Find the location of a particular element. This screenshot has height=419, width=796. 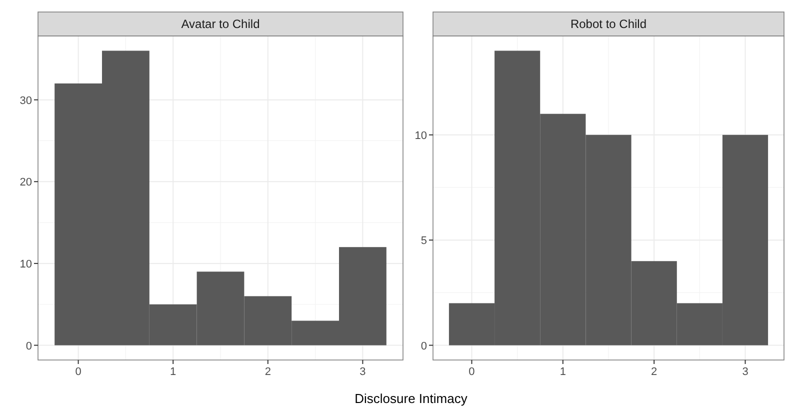

y-tick-label: 5 is located at coordinates (423, 241).